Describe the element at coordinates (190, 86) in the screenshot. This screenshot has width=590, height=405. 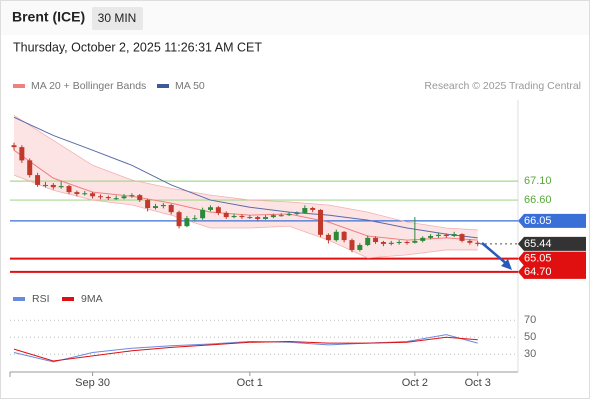
I see `legend-label: MA 50` at that location.